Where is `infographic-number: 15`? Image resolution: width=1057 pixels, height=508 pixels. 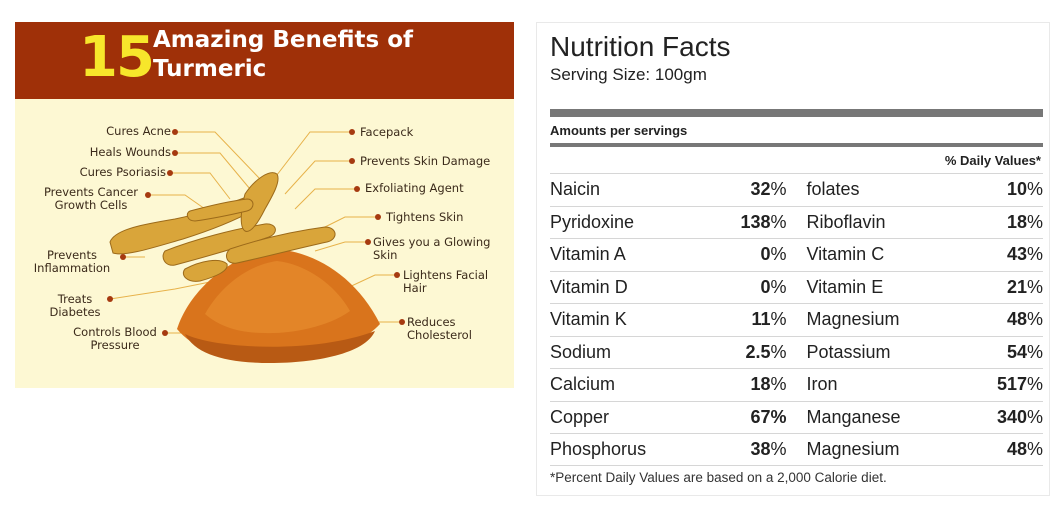
infographic-number: 15 is located at coordinates (117, 57).